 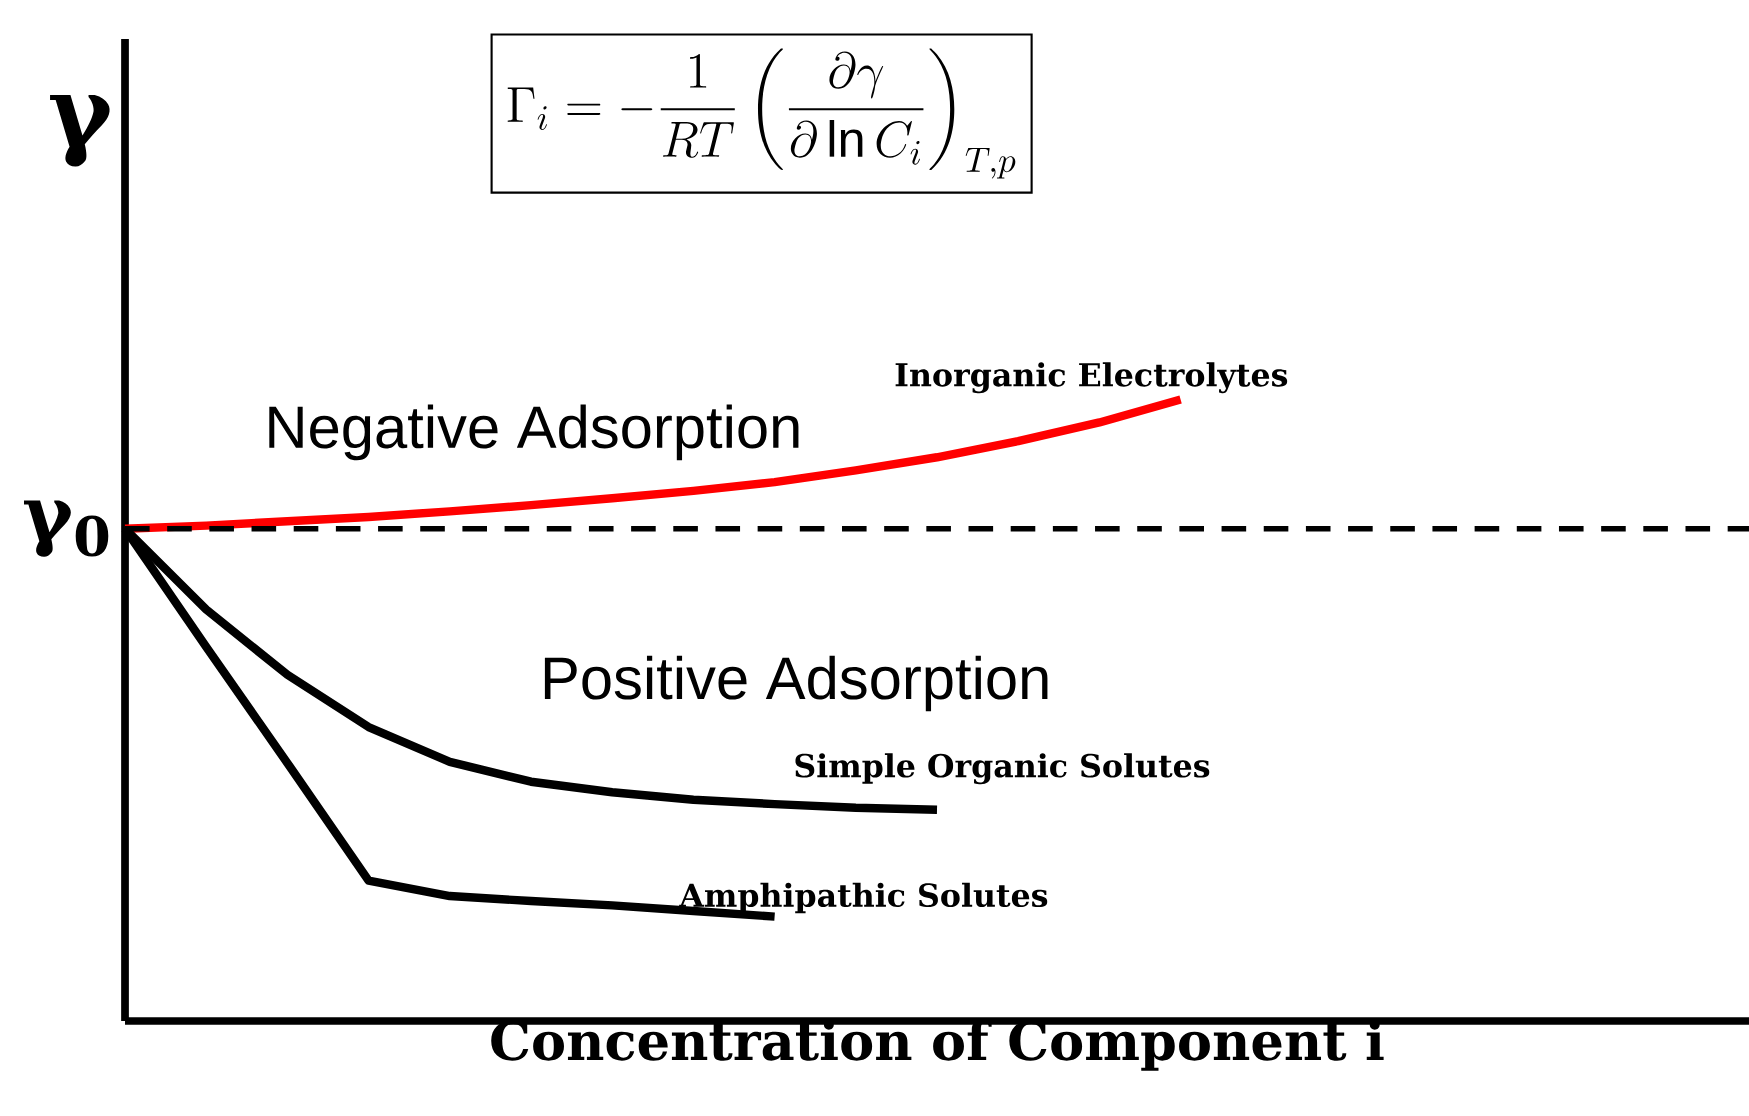 I want to click on annotation: Negative Adsorption, so click(x=534, y=432).